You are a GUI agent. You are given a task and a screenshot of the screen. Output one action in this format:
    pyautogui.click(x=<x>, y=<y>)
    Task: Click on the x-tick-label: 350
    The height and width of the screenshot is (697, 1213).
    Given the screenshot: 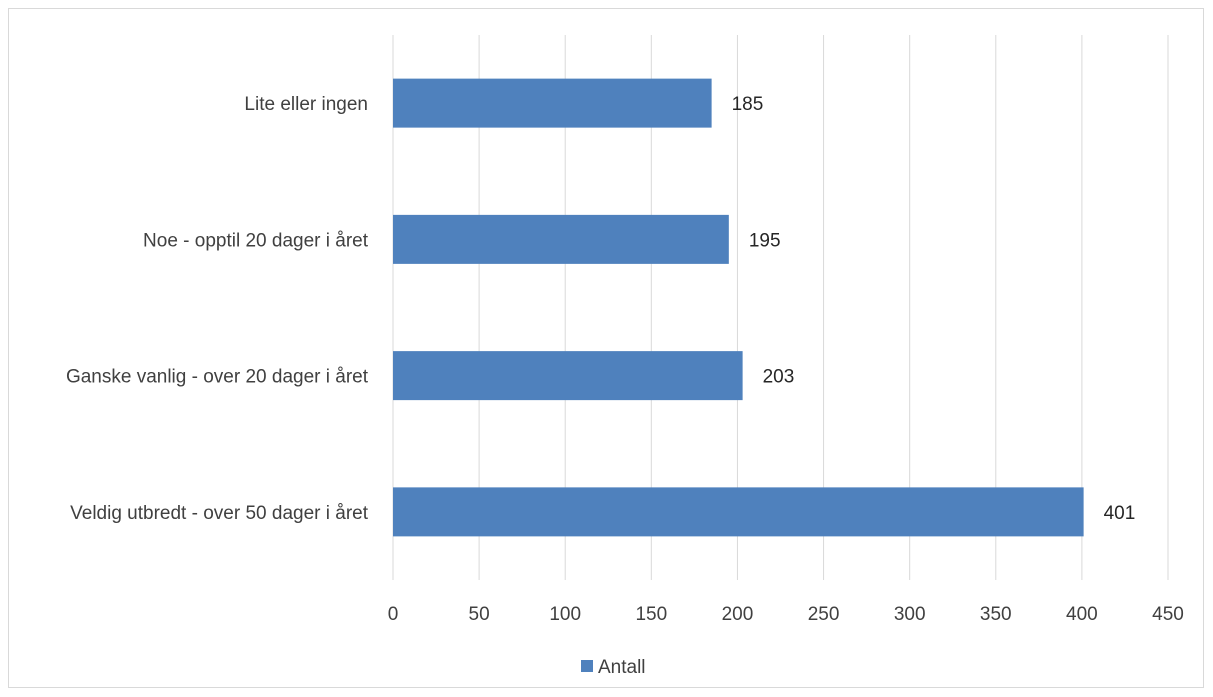 What is the action you would take?
    pyautogui.click(x=996, y=614)
    